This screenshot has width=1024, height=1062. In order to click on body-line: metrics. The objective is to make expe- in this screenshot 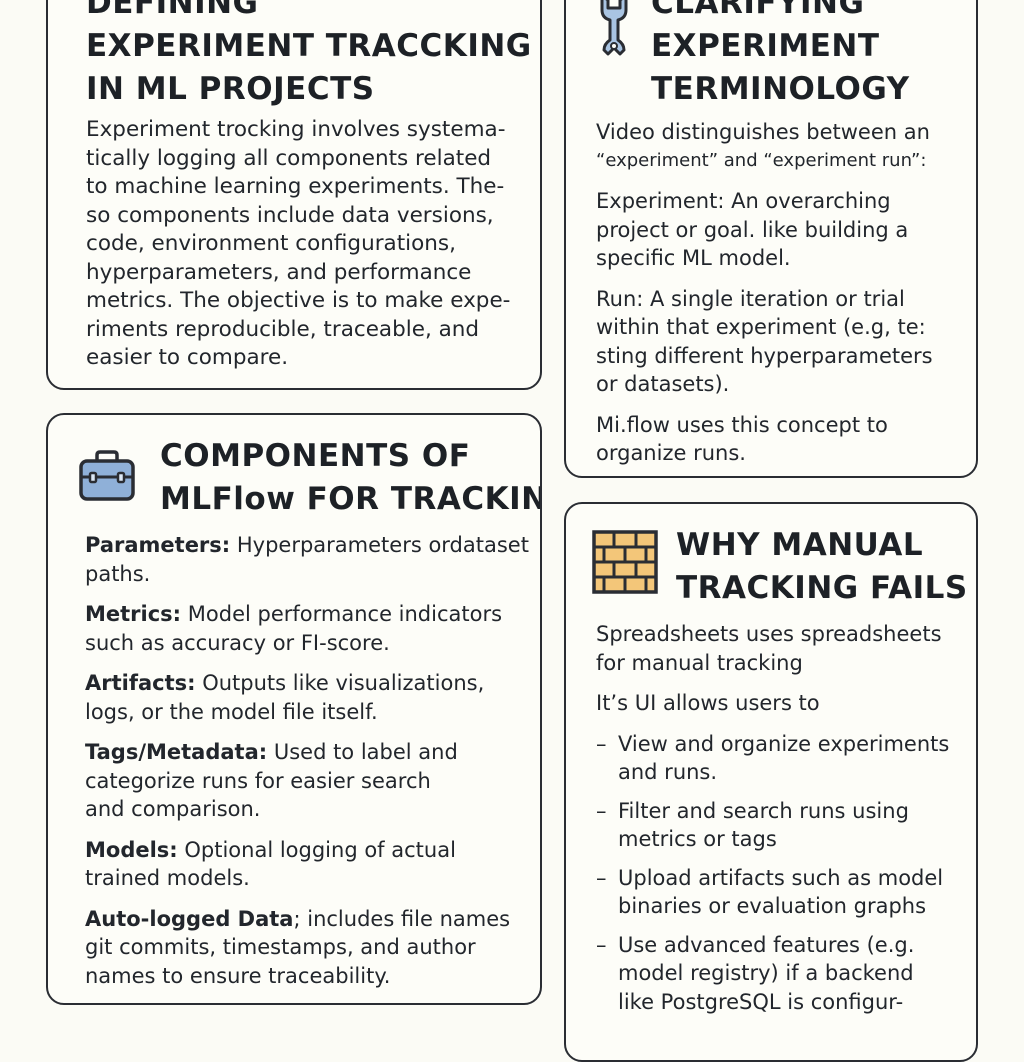, I will do `click(298, 300)`.